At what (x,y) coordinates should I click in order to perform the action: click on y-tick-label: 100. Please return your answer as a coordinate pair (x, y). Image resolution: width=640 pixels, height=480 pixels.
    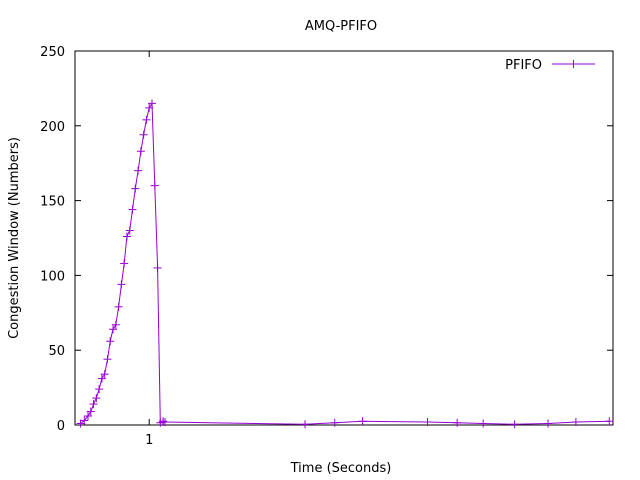
    Looking at the image, I should click on (52, 276).